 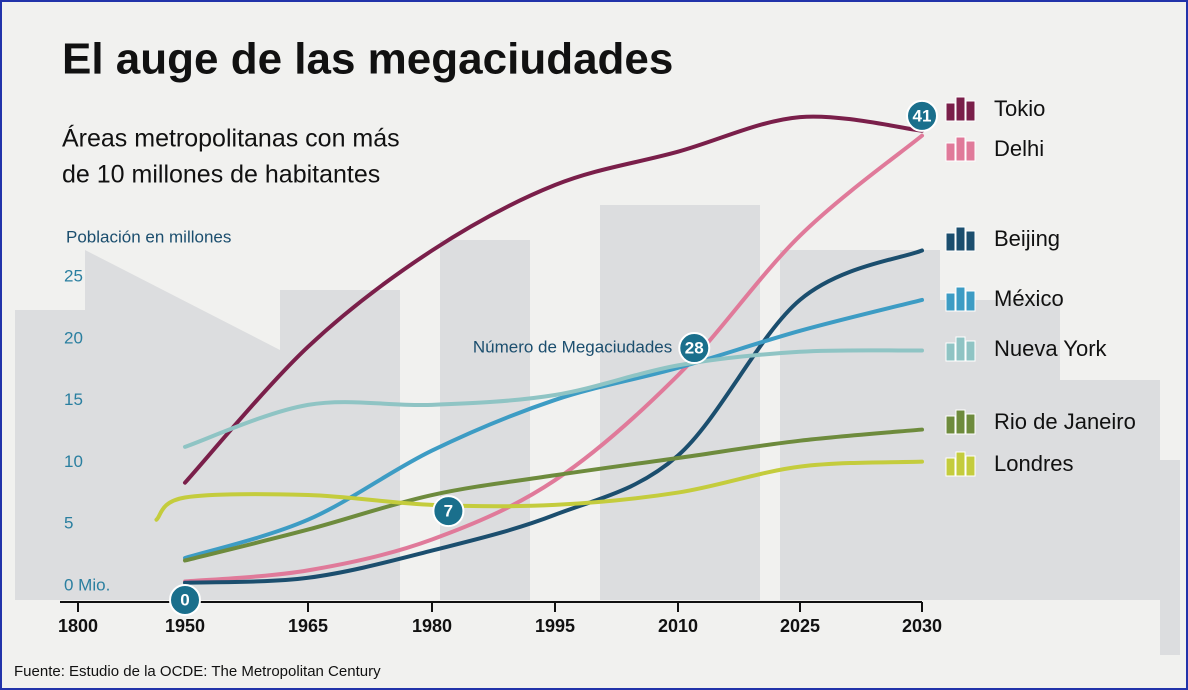 I want to click on legend-label: Tokio, so click(x=1019, y=108).